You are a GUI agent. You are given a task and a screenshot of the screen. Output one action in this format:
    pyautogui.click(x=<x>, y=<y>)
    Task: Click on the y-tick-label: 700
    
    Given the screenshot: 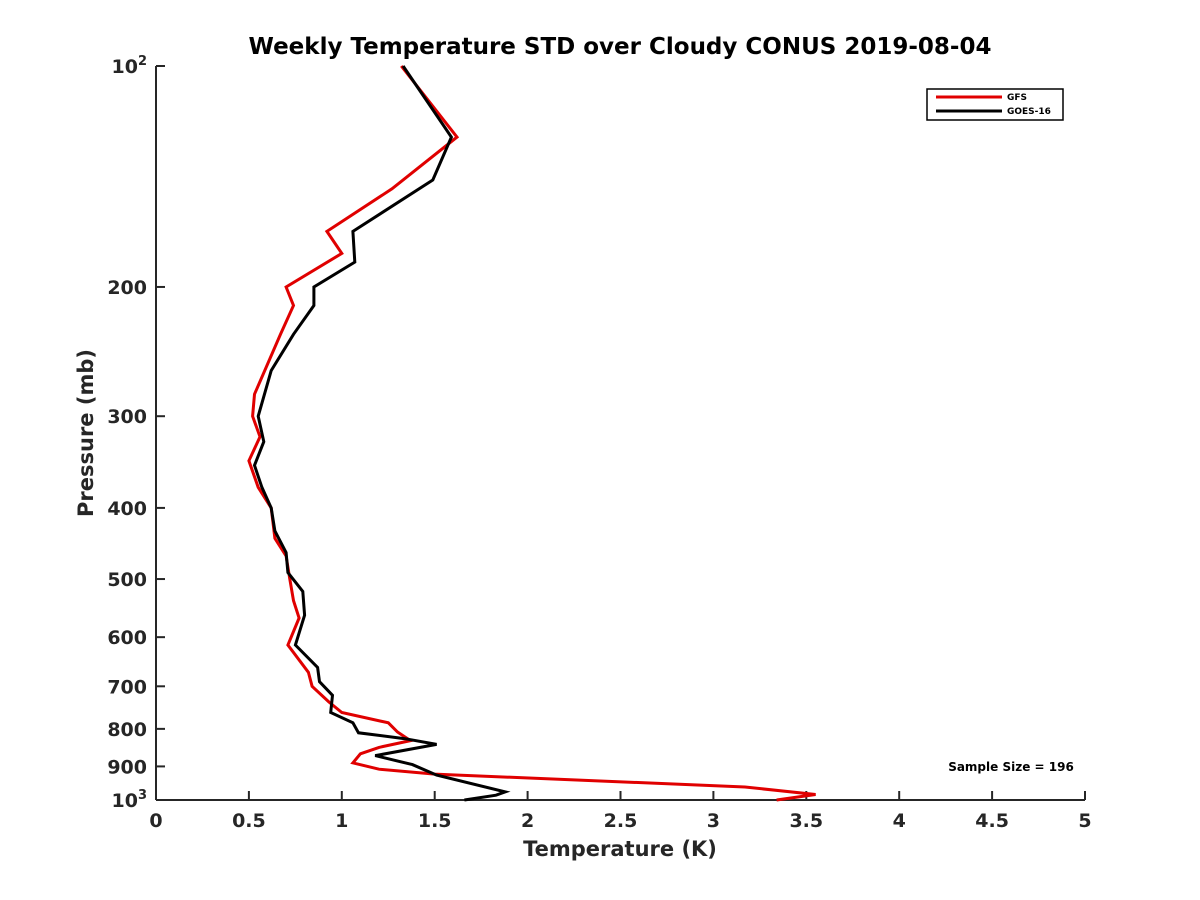 What is the action you would take?
    pyautogui.click(x=127, y=687)
    